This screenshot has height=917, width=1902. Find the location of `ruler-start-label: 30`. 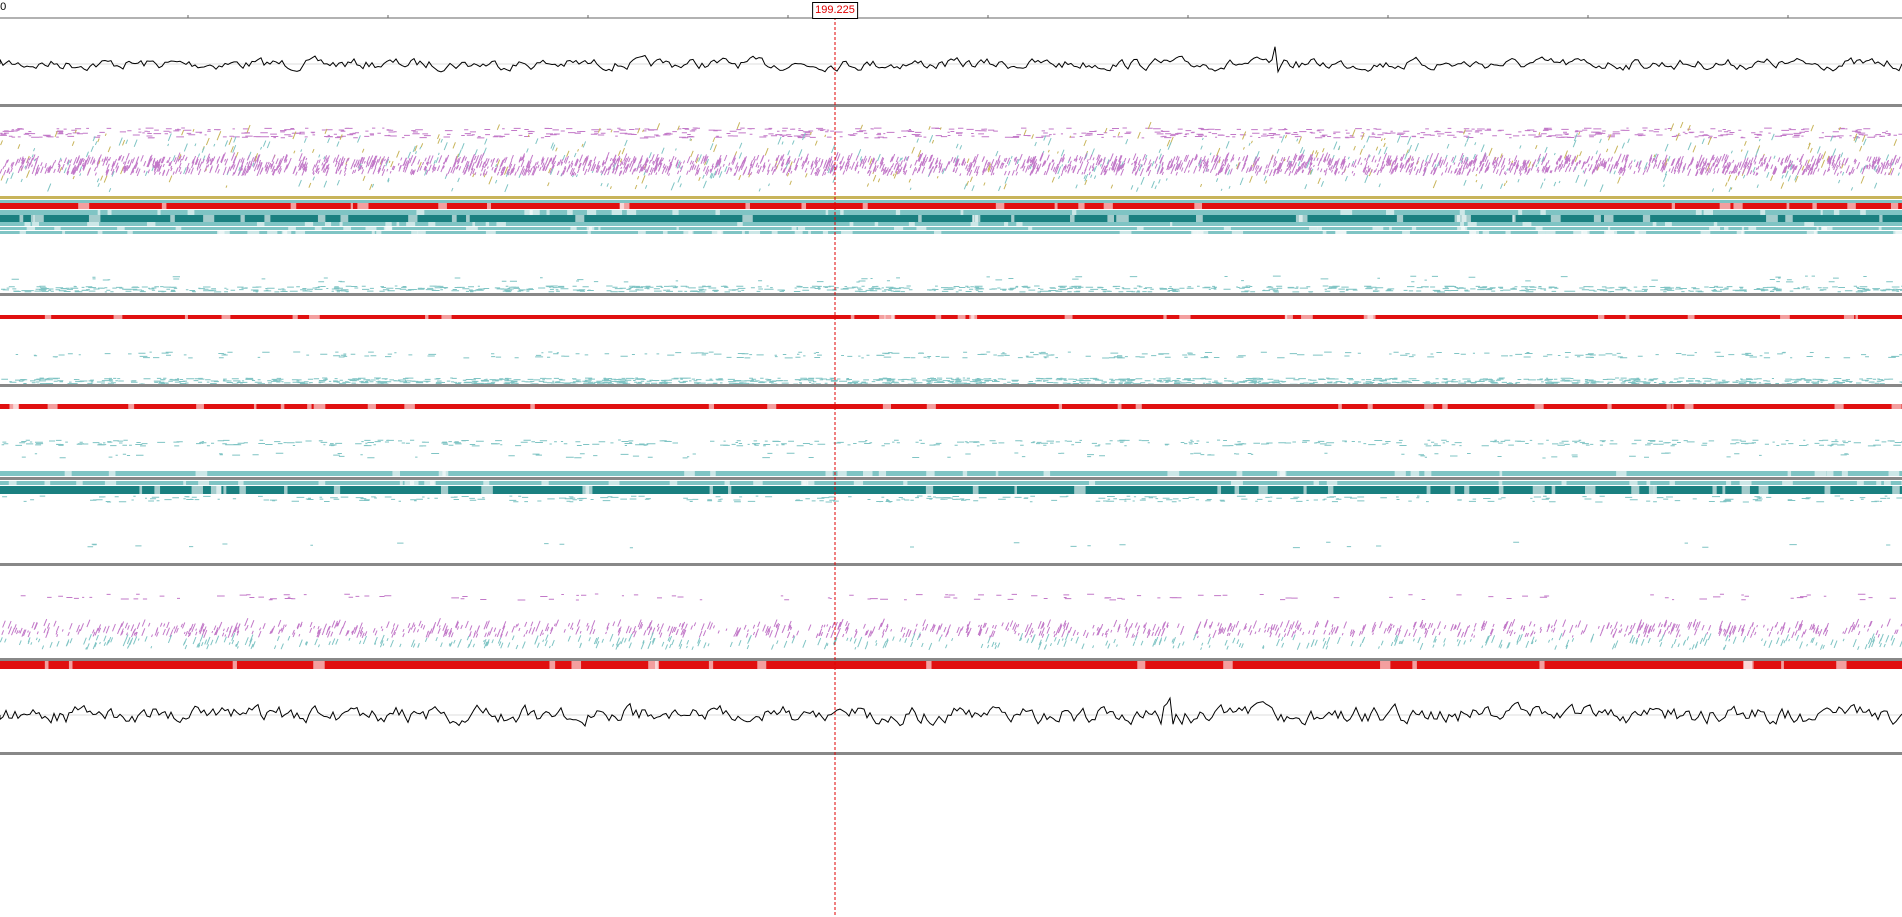

ruler-start-label: 30 is located at coordinates (3, 7).